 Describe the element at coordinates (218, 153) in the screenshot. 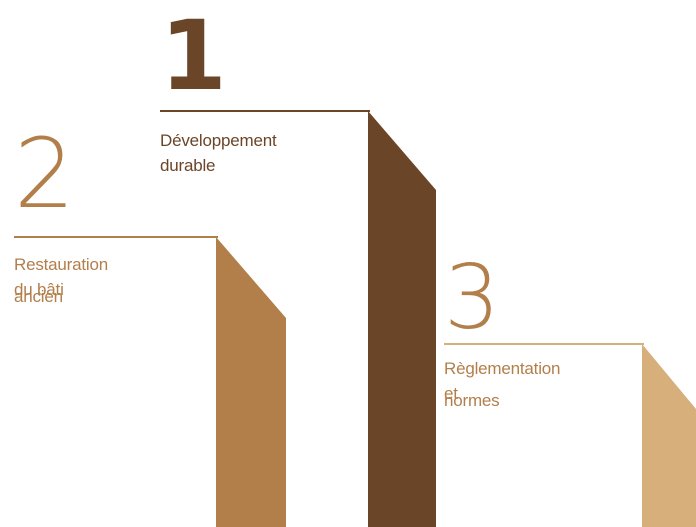

I see `step-1-label: Développement durable` at that location.